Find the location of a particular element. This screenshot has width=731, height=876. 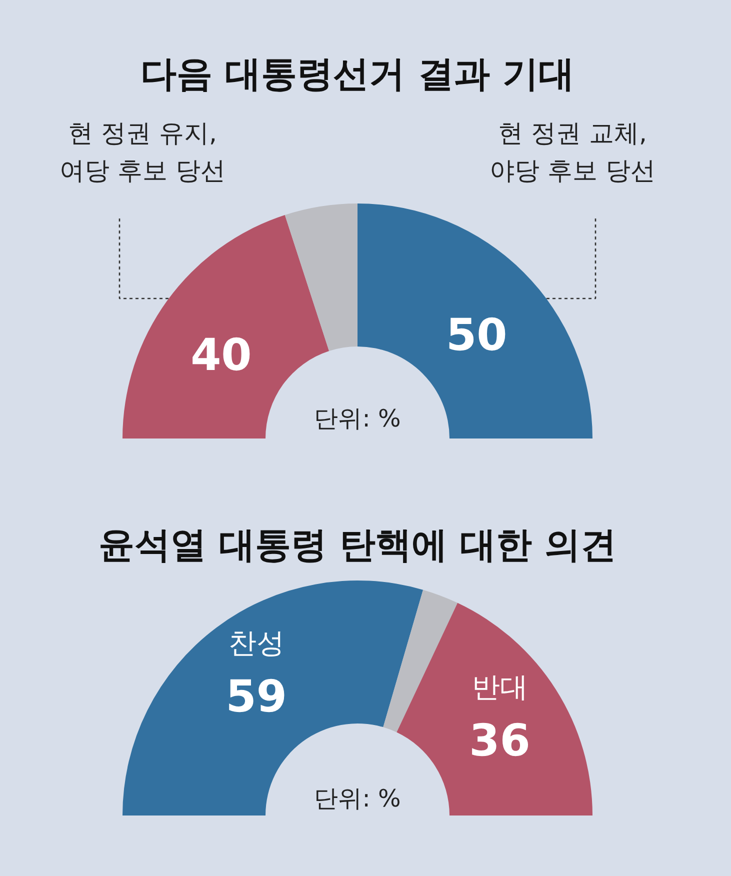

slice-label: 현 정권 유지, 여당 후보 당선 is located at coordinates (143, 152).